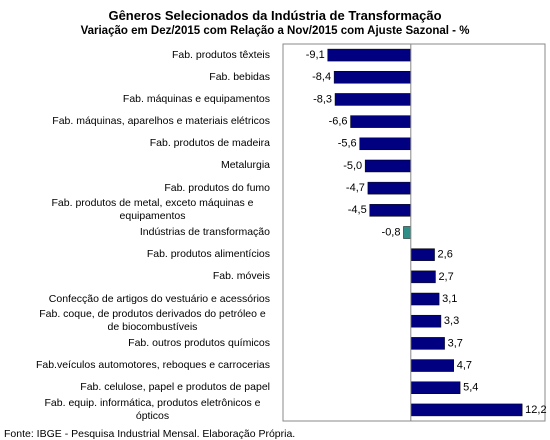 Image resolution: width=550 pixels, height=440 pixels. What do you see at coordinates (245, 165) in the screenshot?
I see `category-label: Metalurgia` at bounding box center [245, 165].